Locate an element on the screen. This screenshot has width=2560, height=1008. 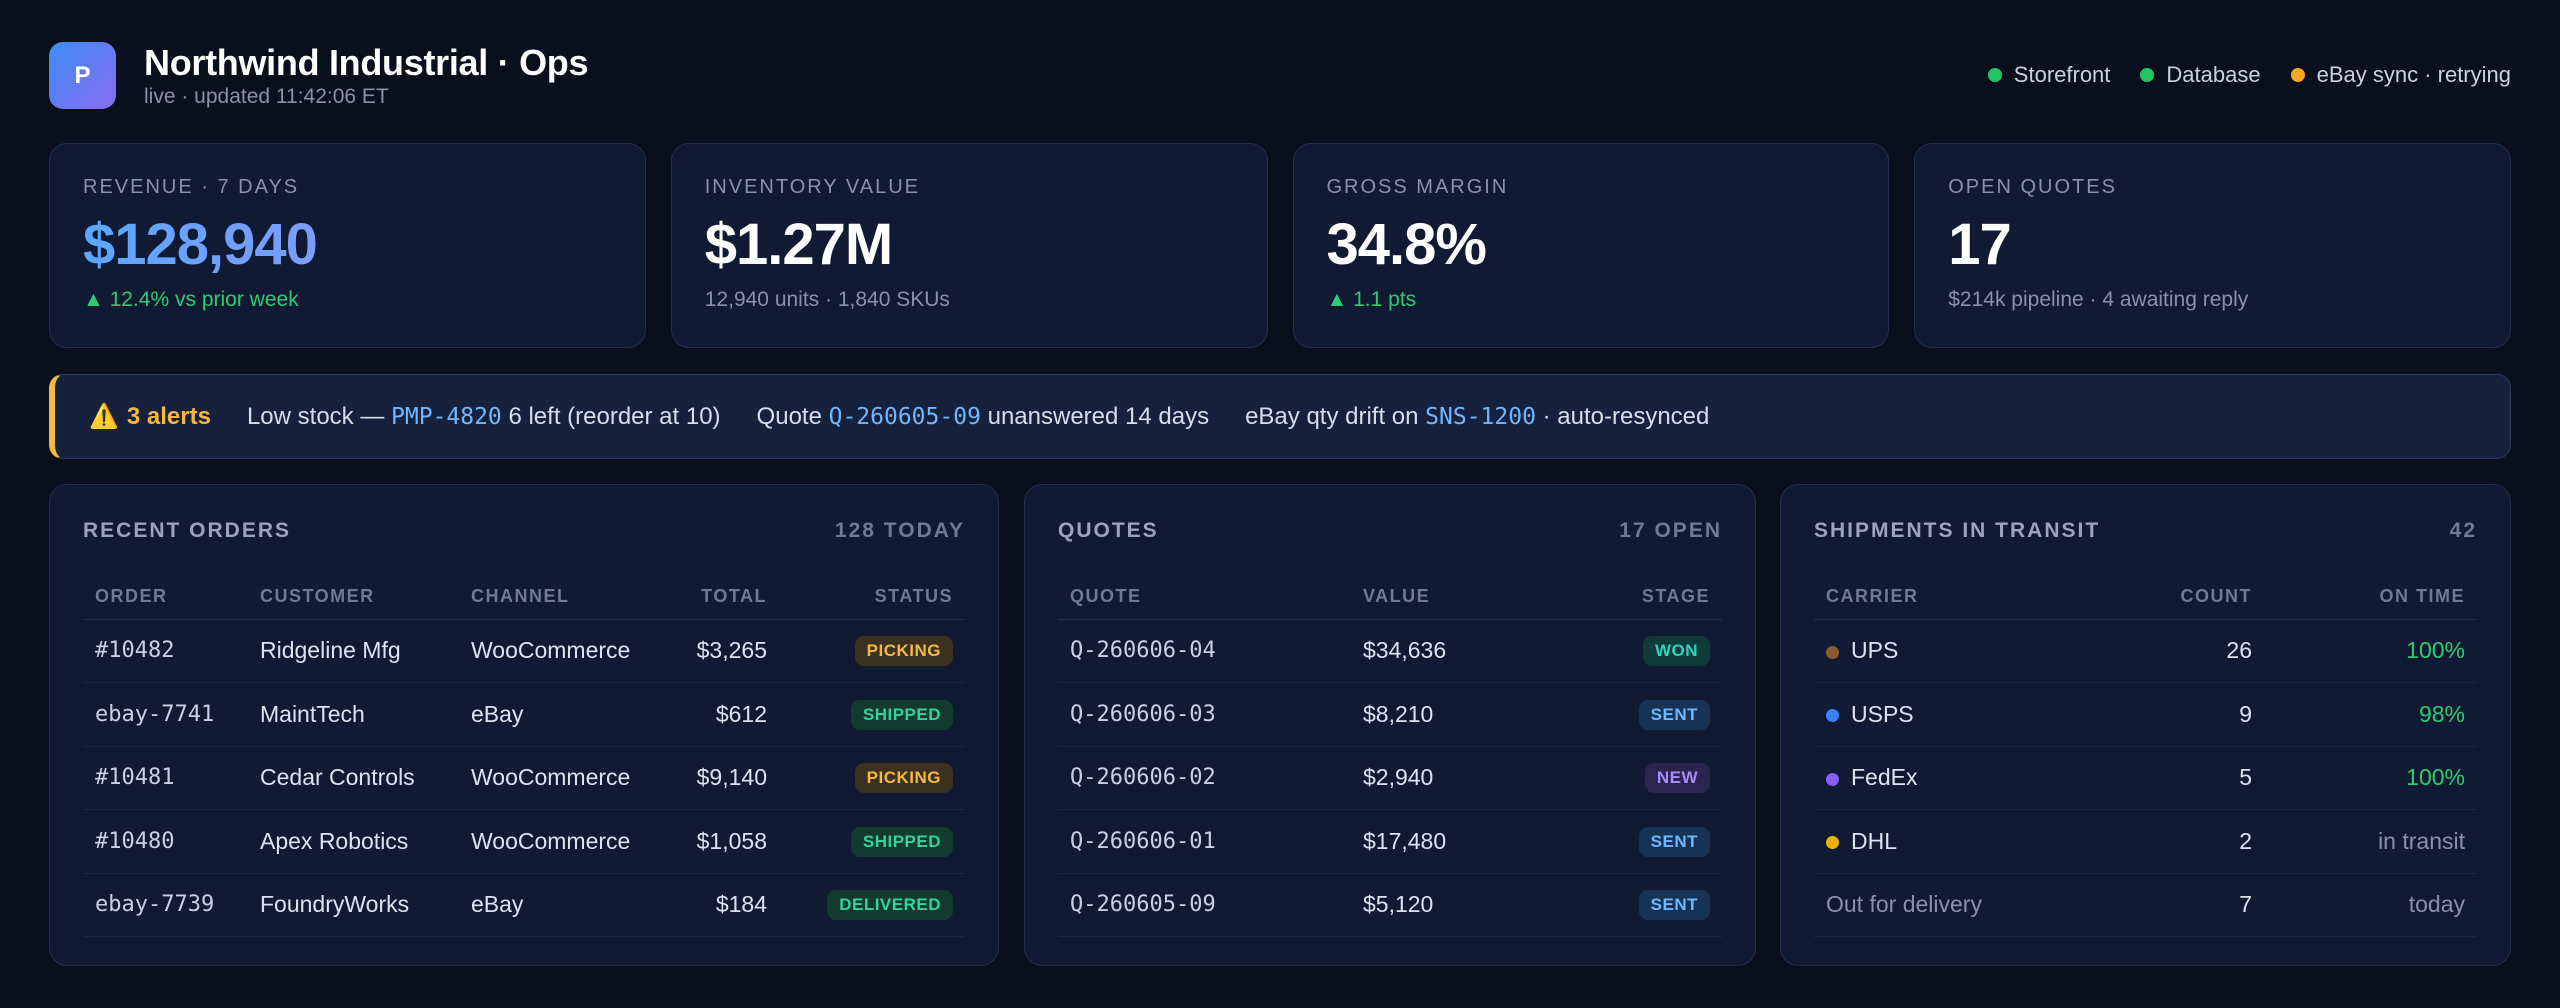
column-header: CARRIER is located at coordinates (1974, 597).